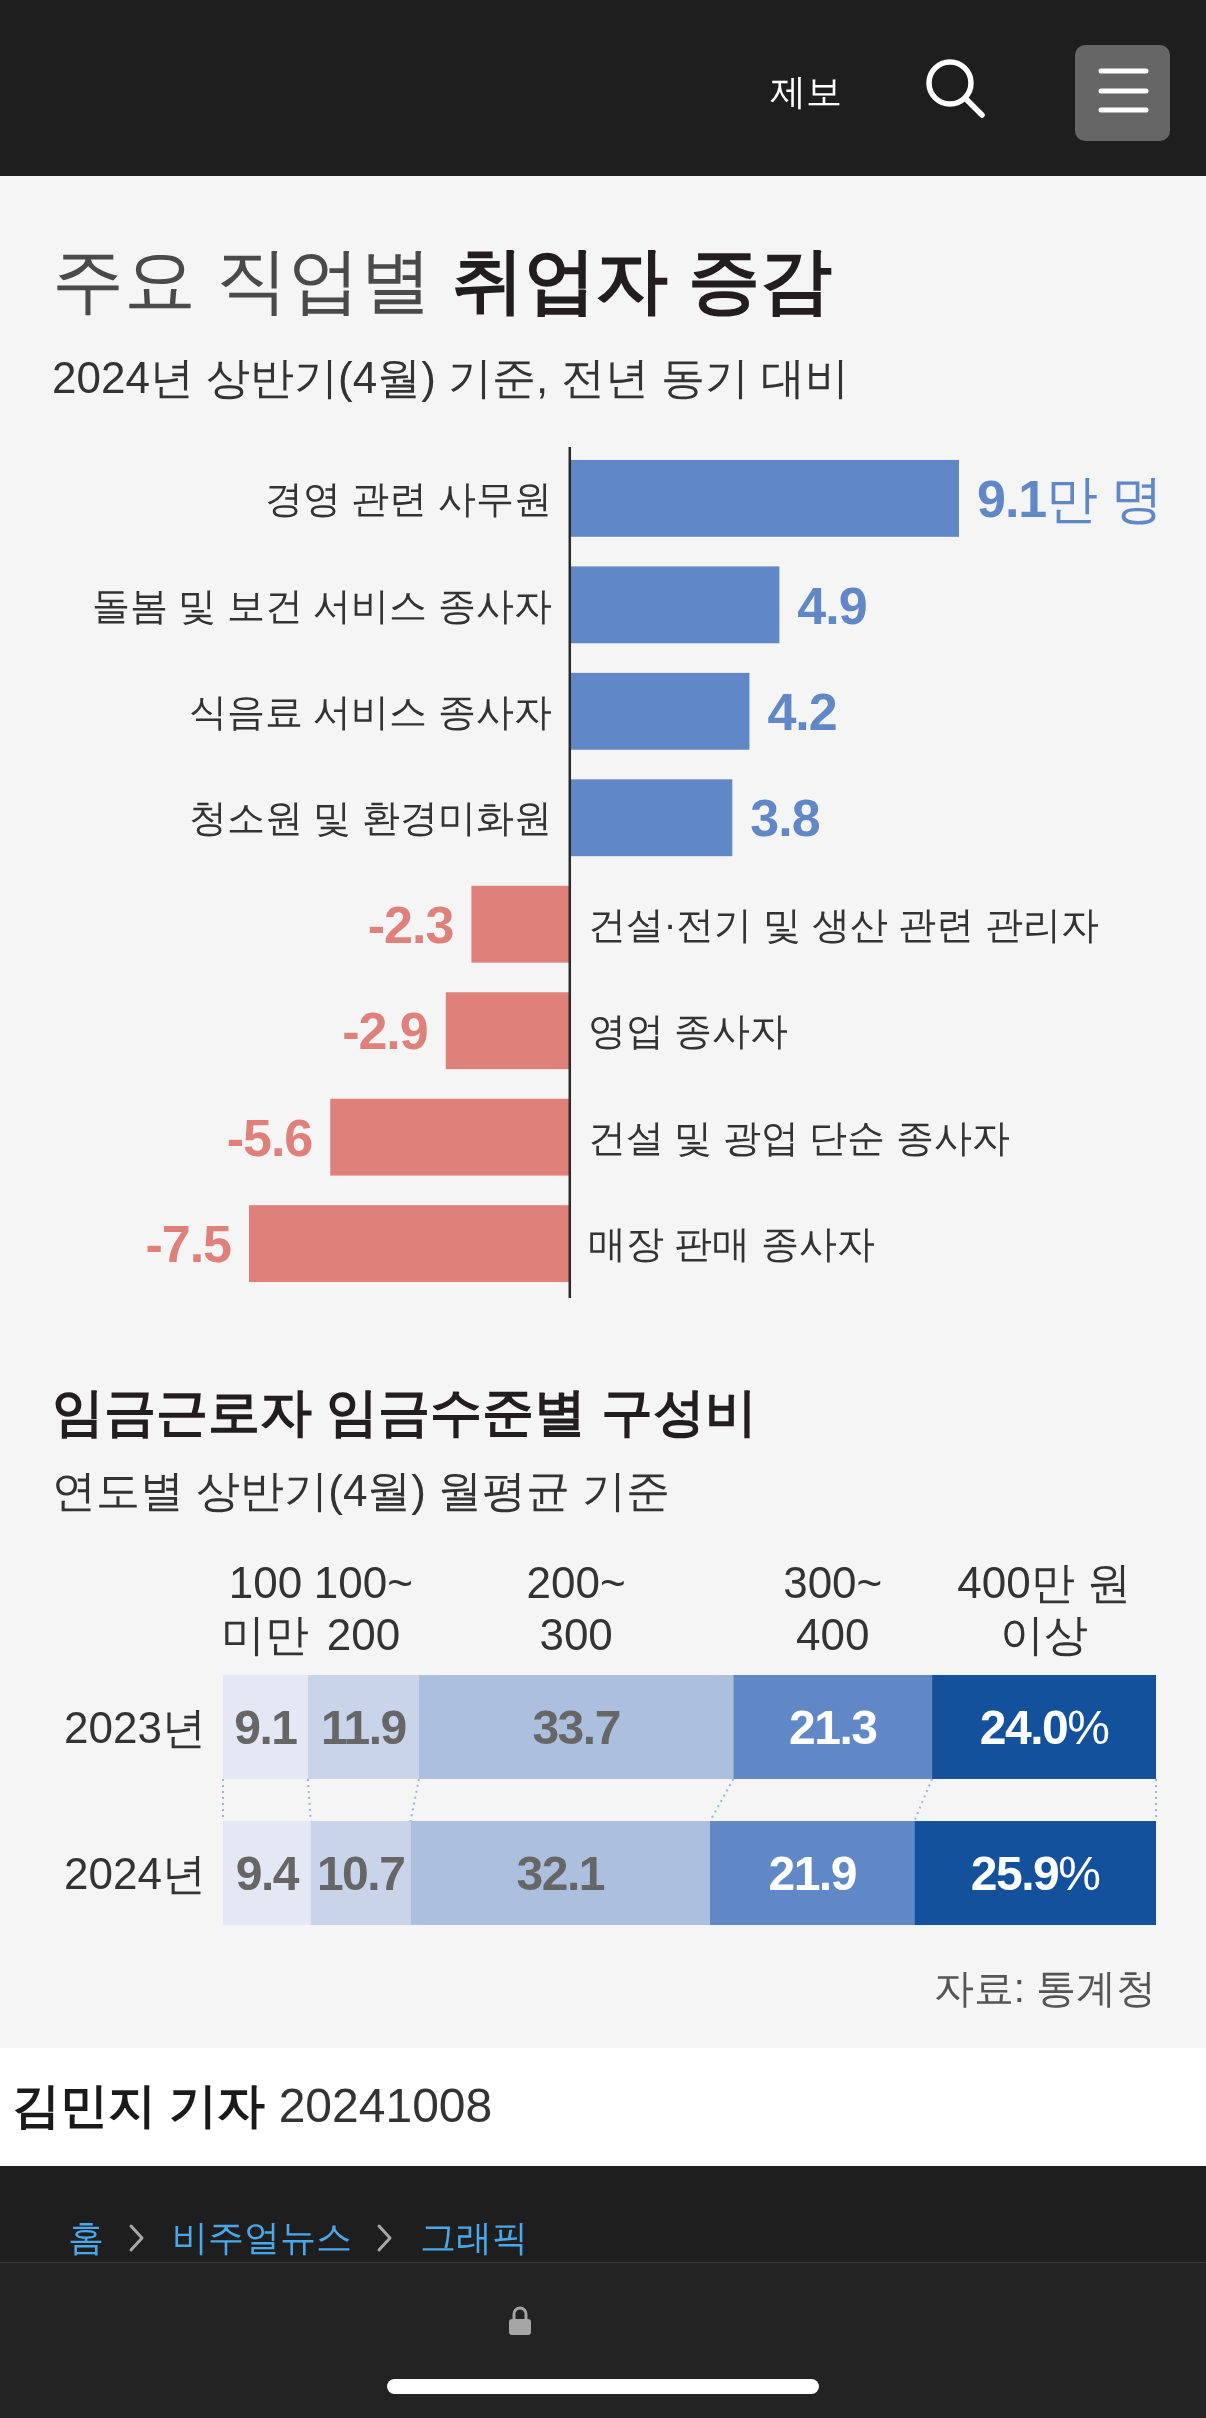 This screenshot has height=2418, width=1206. What do you see at coordinates (370, 818) in the screenshot?
I see `y-tick-label: 청소원 및 환경미화원` at bounding box center [370, 818].